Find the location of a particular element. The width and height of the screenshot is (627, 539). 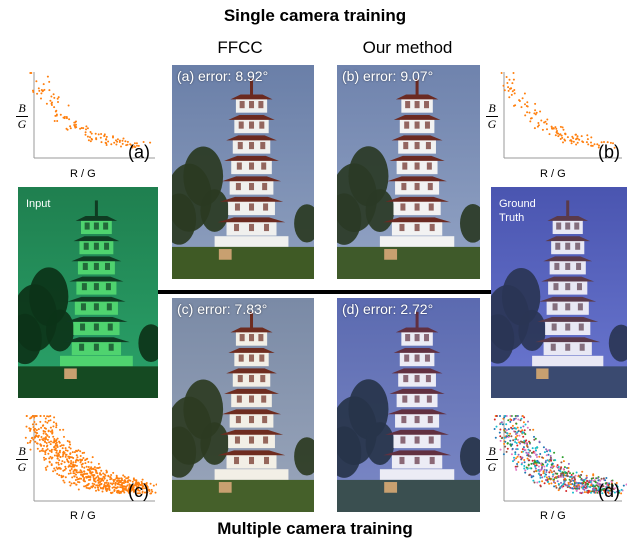

result-c-error: (c) error: 7.83° is located at coordinates (222, 309).